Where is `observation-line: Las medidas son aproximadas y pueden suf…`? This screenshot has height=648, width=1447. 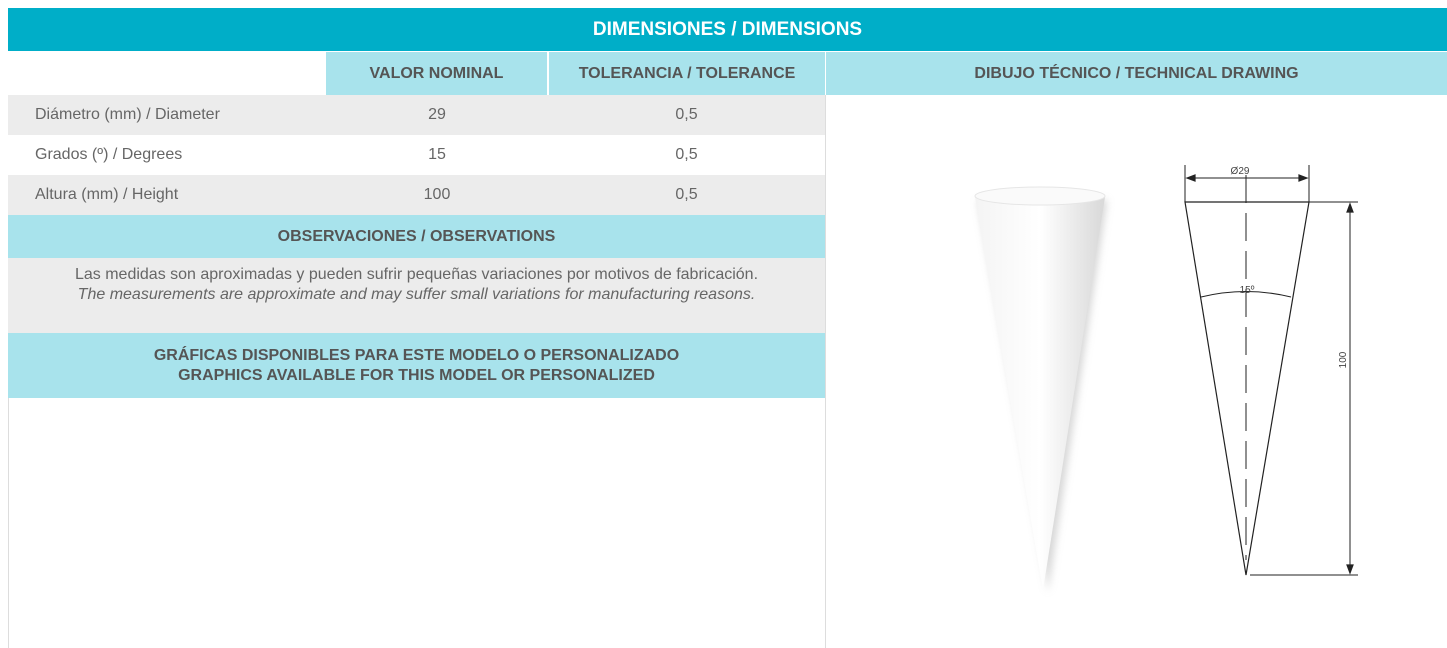
observation-line: Las medidas son aproximadas y pueden suf… is located at coordinates (416, 274).